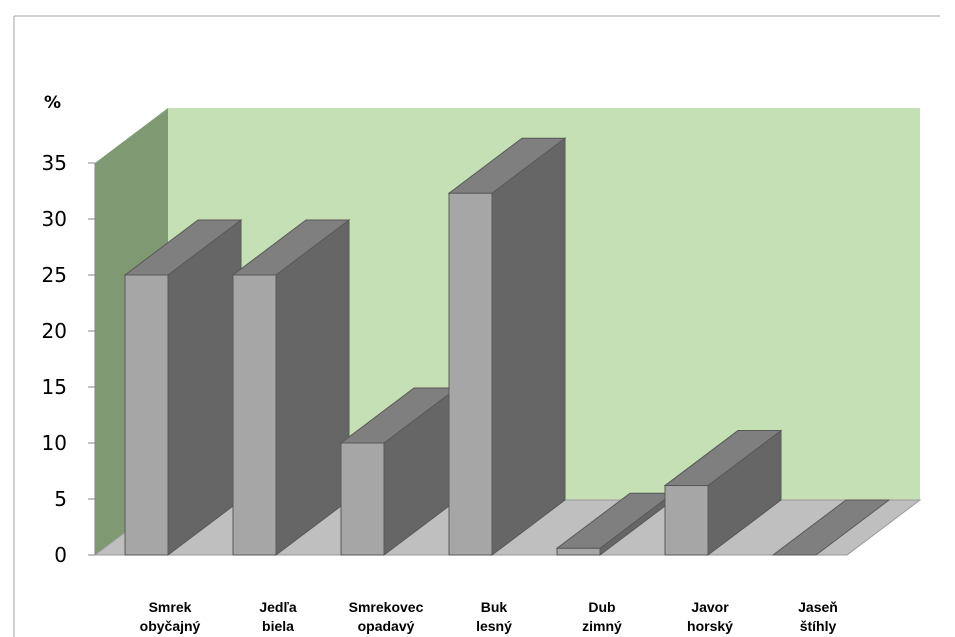  Describe the element at coordinates (601, 607) in the screenshot. I see `x-category-label-line: Dub` at that location.